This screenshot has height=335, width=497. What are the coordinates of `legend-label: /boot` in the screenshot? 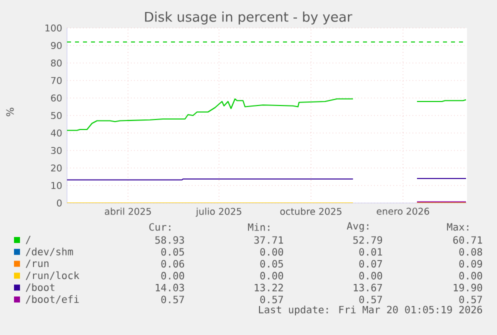 It's located at (40, 287).